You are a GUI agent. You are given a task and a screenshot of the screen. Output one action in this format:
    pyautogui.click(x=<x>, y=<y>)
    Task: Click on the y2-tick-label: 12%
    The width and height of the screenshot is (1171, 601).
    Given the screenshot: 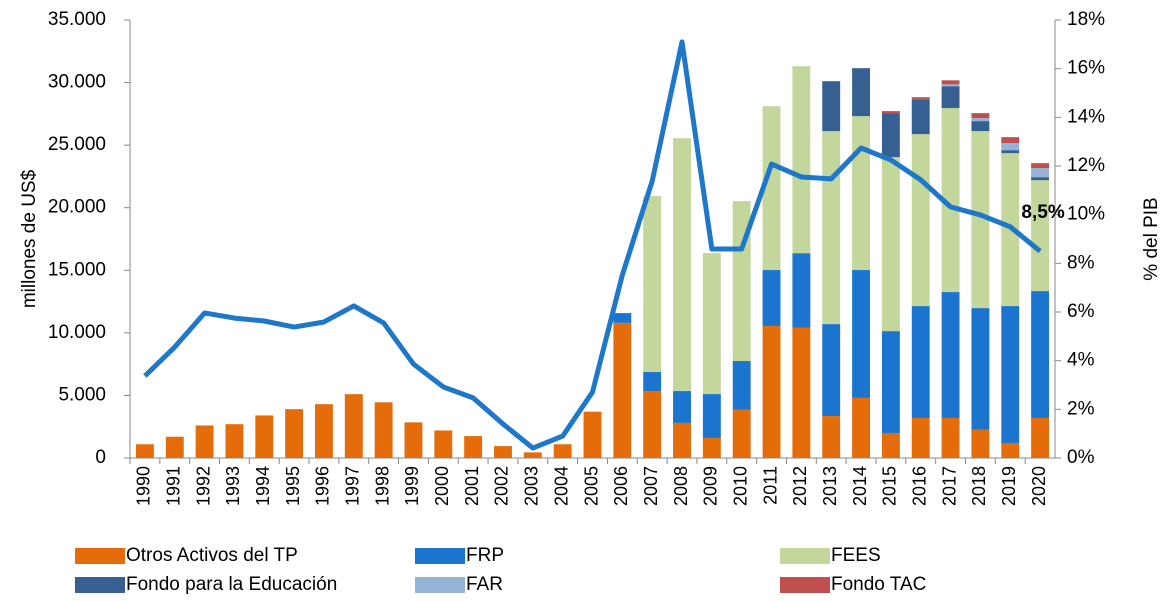 What is the action you would take?
    pyautogui.click(x=1086, y=165)
    